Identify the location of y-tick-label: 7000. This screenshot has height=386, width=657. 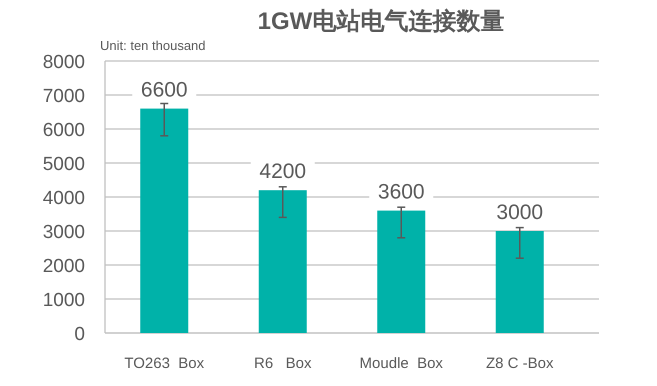
(63, 96).